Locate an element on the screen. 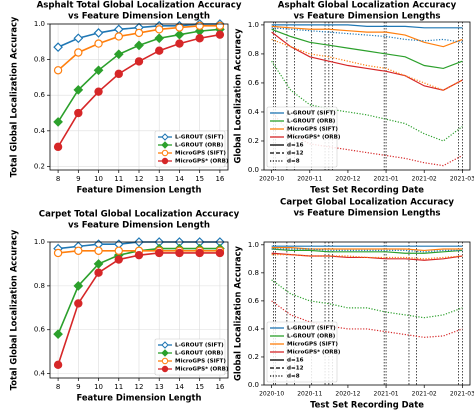  chart-title: Asphalt Global Localization Accuracy is located at coordinates (367, 6).